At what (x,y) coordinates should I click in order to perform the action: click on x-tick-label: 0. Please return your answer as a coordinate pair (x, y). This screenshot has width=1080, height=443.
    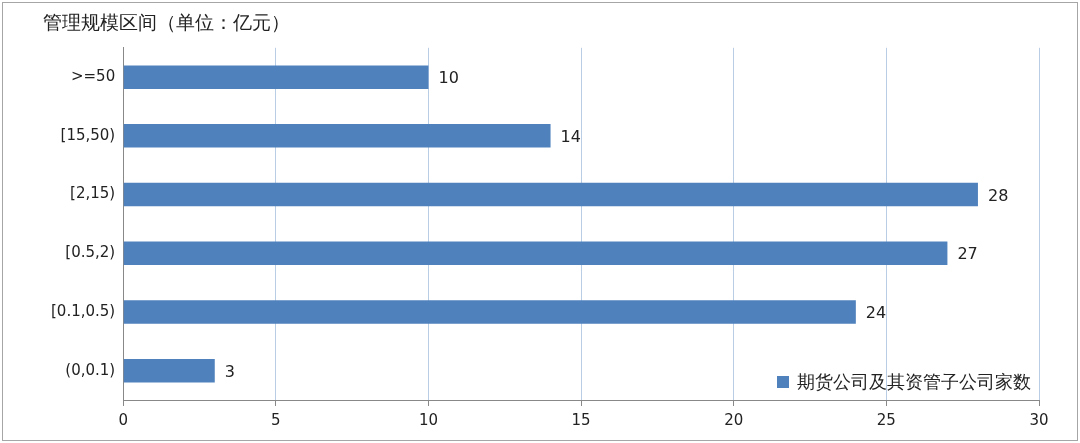
    Looking at the image, I should click on (123, 419).